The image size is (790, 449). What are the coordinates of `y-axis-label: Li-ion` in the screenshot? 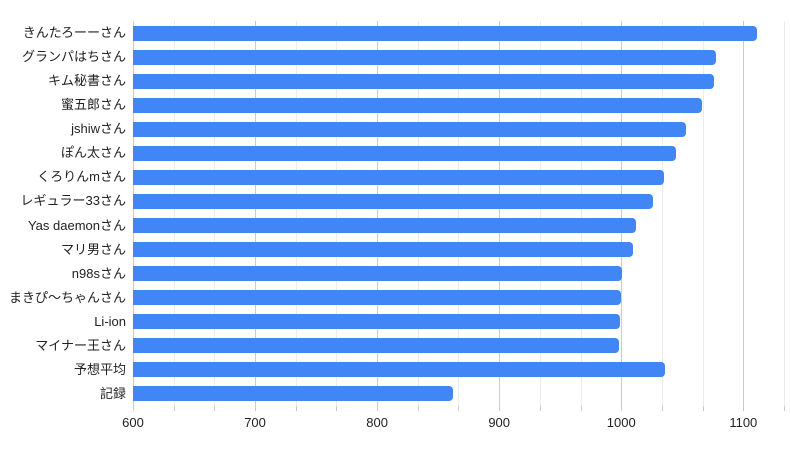 It's located at (110, 321).